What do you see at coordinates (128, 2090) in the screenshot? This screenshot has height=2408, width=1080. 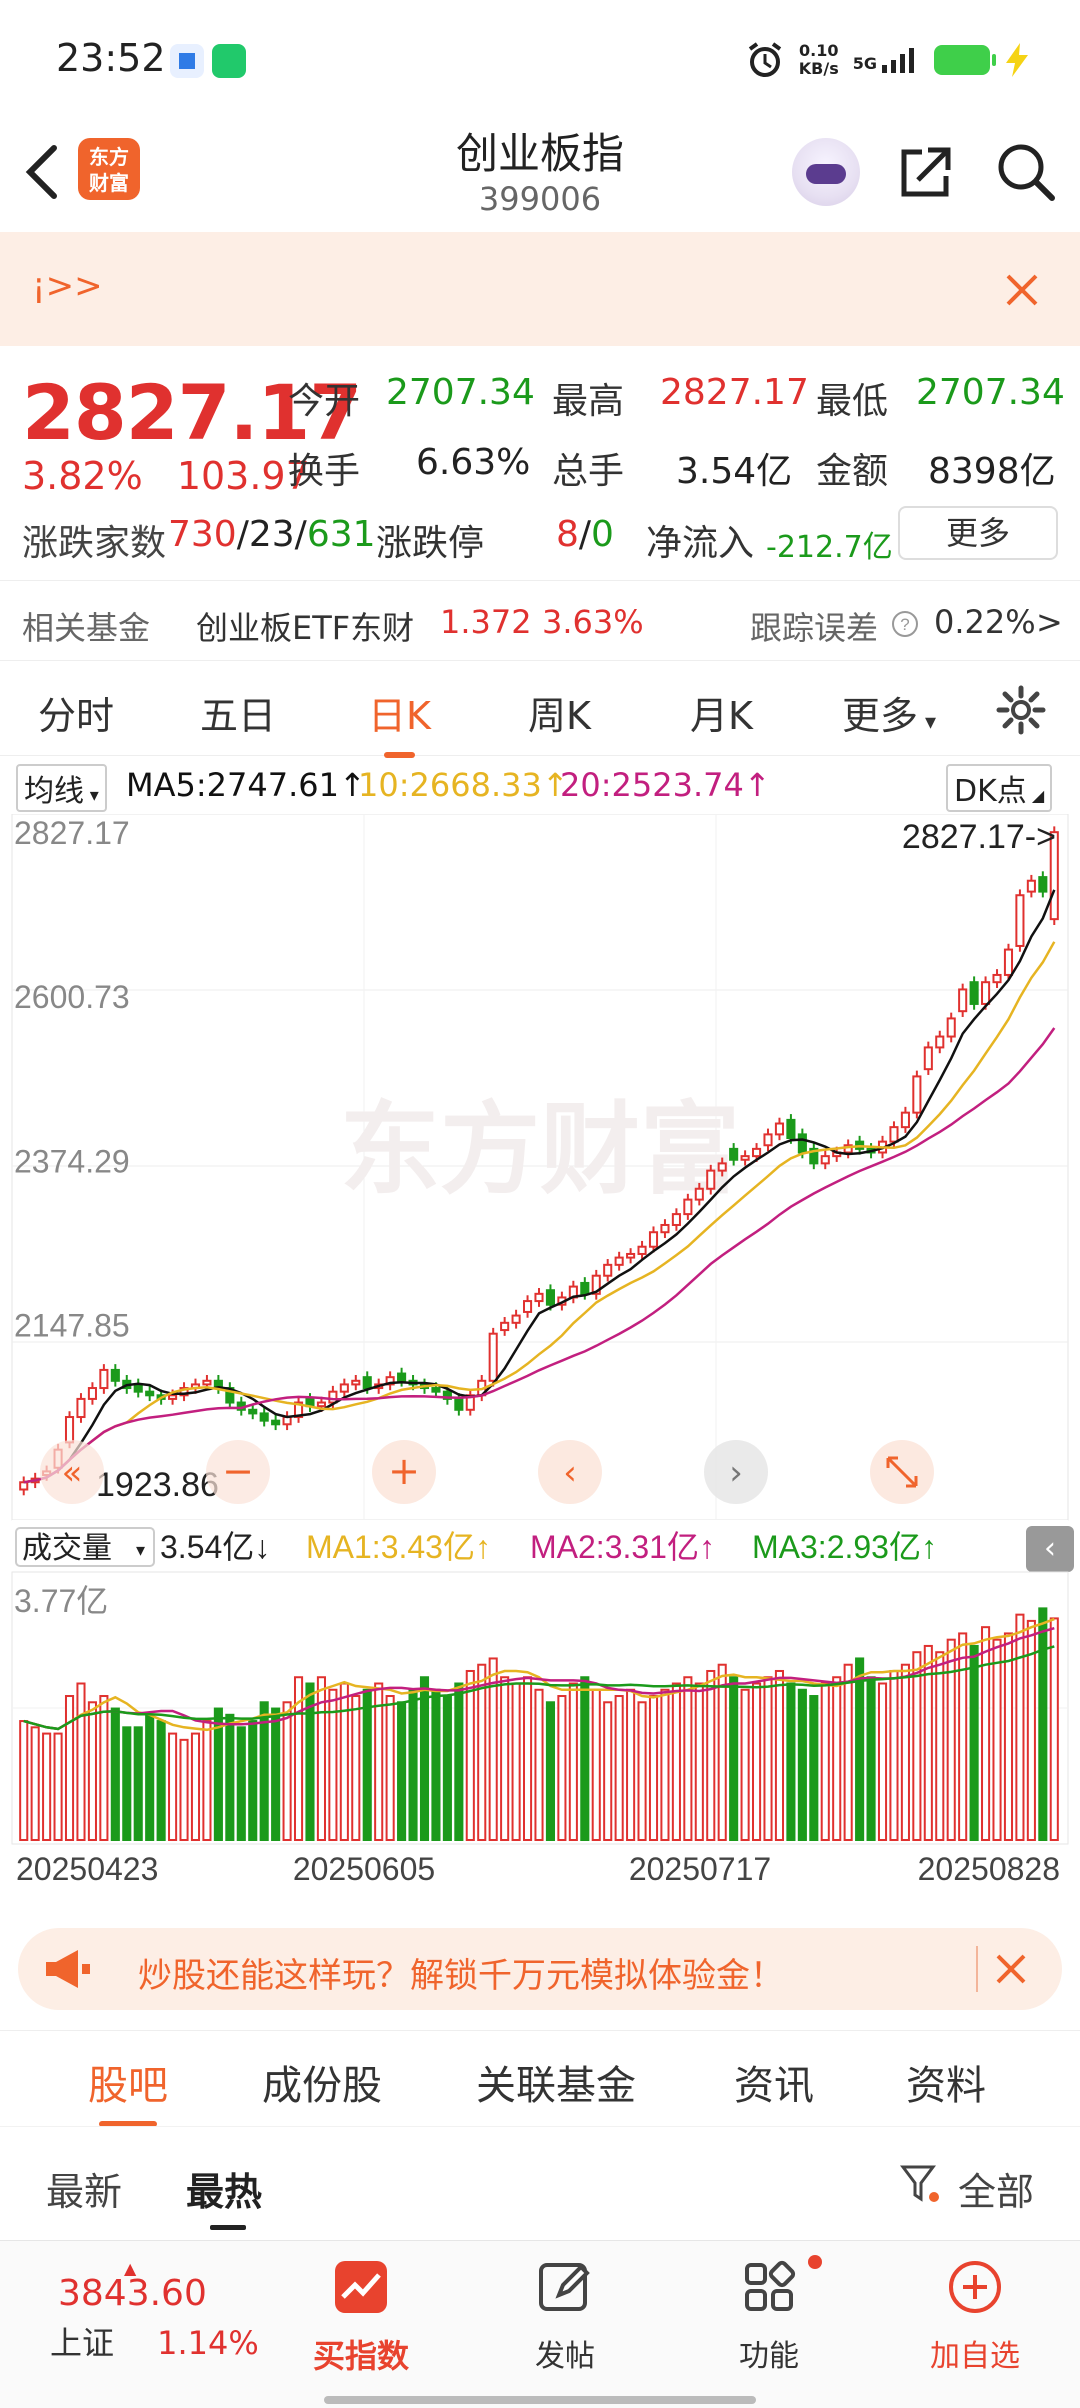 I see `tab-forum: 股吧` at bounding box center [128, 2090].